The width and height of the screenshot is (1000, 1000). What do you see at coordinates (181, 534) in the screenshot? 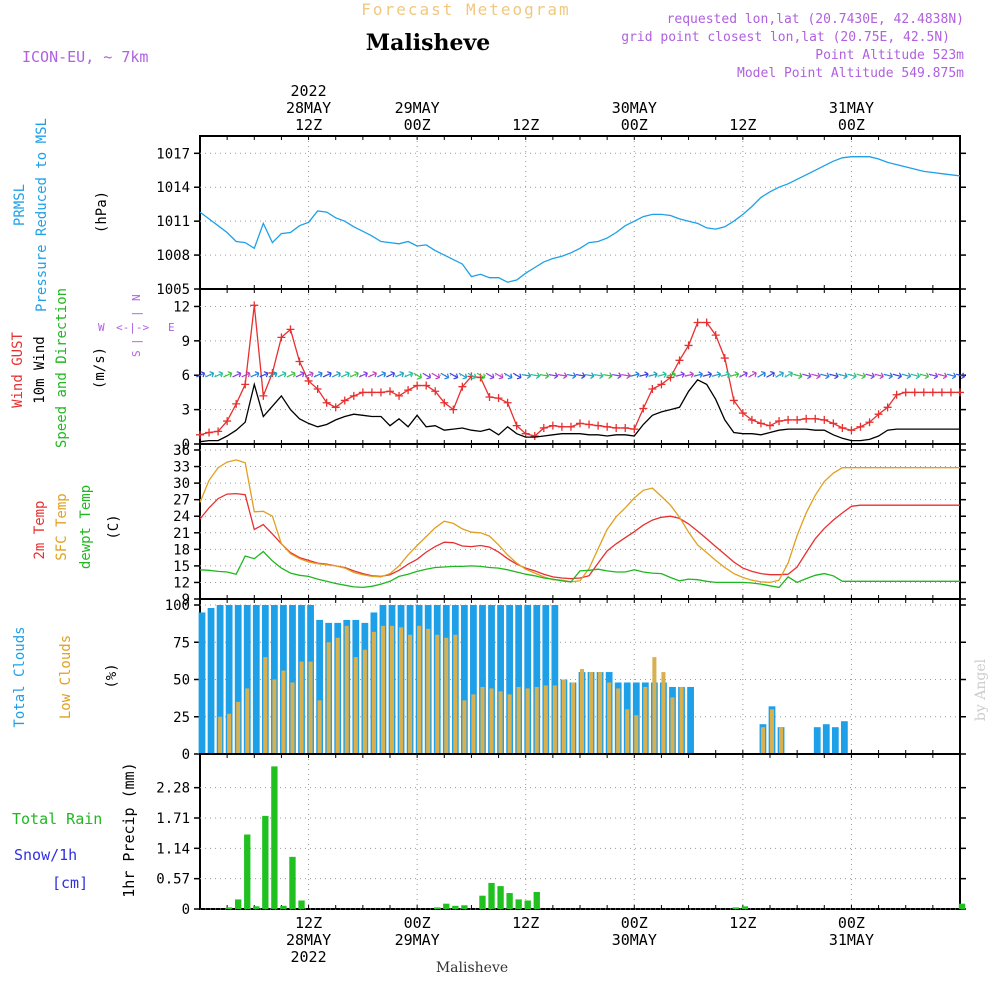
I see `temperature-ytick-label: 21` at bounding box center [181, 534].